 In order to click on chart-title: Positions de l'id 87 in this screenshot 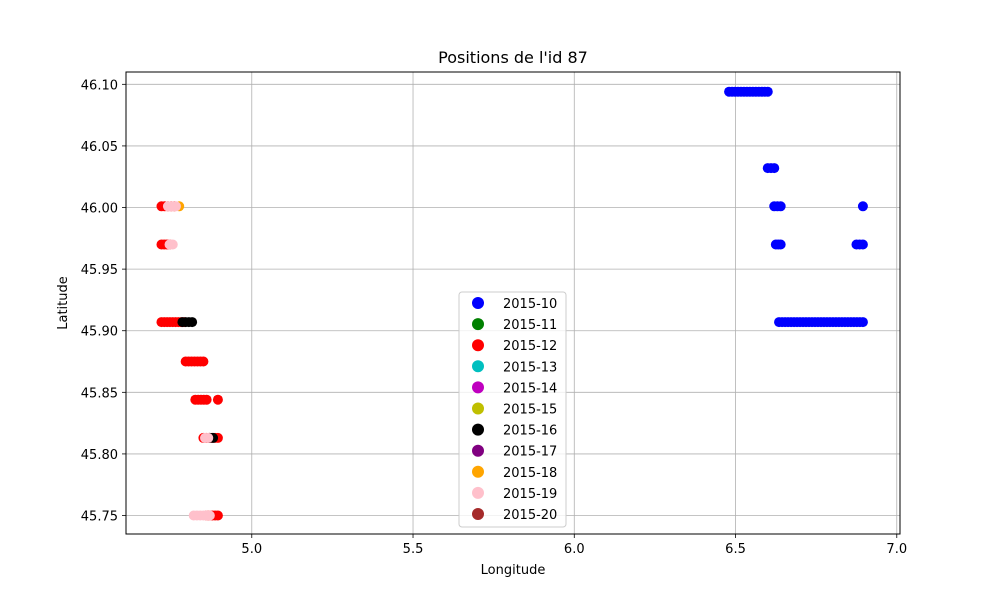, I will do `click(513, 57)`.